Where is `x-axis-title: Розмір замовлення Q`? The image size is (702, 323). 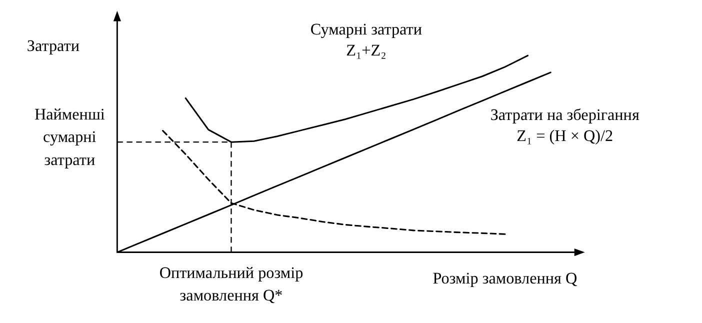
x-axis-title: Розмір замовлення Q is located at coordinates (505, 279).